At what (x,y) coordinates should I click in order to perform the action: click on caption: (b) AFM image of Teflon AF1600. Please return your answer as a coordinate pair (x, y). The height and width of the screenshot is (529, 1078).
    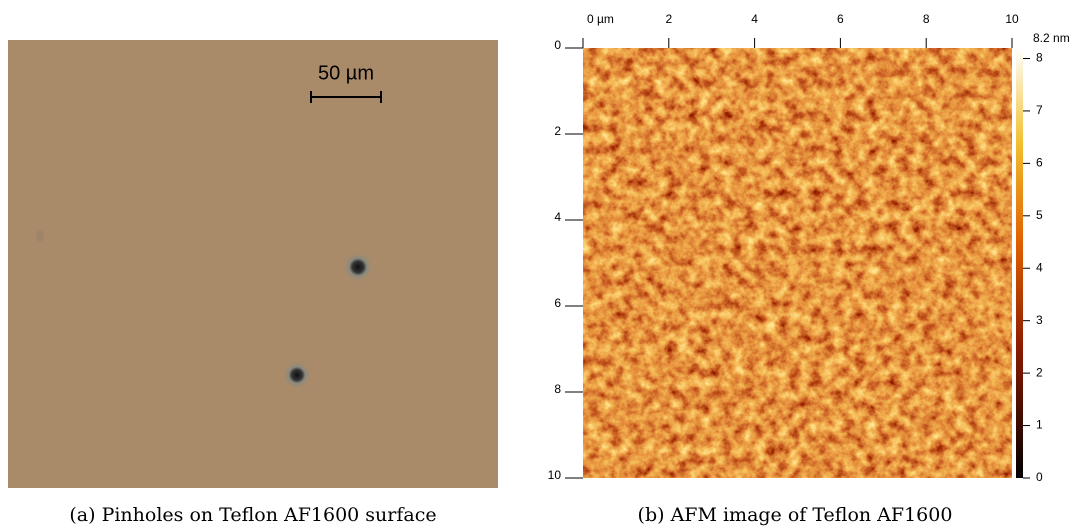
    Looking at the image, I should click on (795, 515).